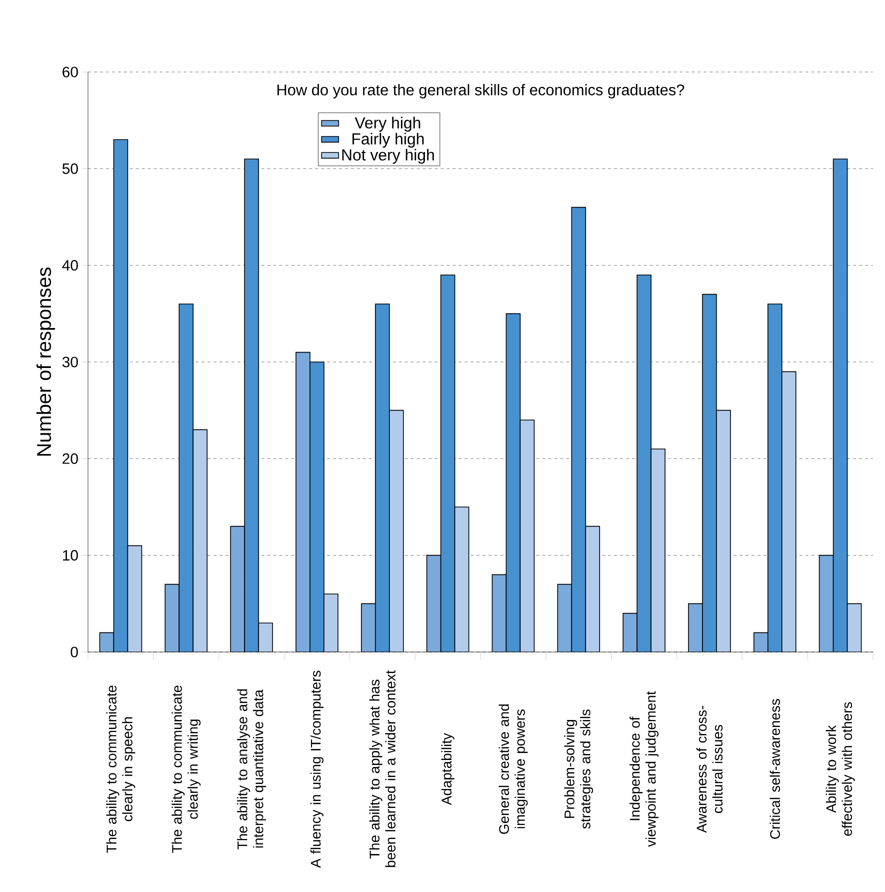 The image size is (885, 892). I want to click on x-tick-label: Awareness of cross-cultural issues, so click(709, 769).